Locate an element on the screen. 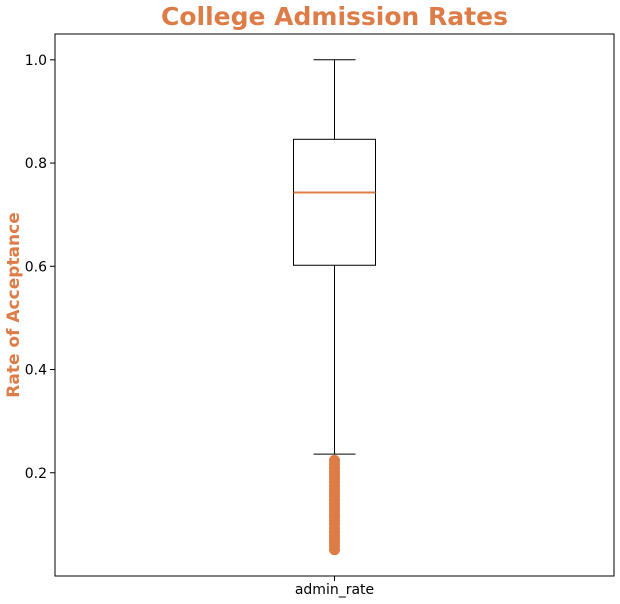 The width and height of the screenshot is (620, 604). x-axis-ticks: admin_rate is located at coordinates (334, 587).